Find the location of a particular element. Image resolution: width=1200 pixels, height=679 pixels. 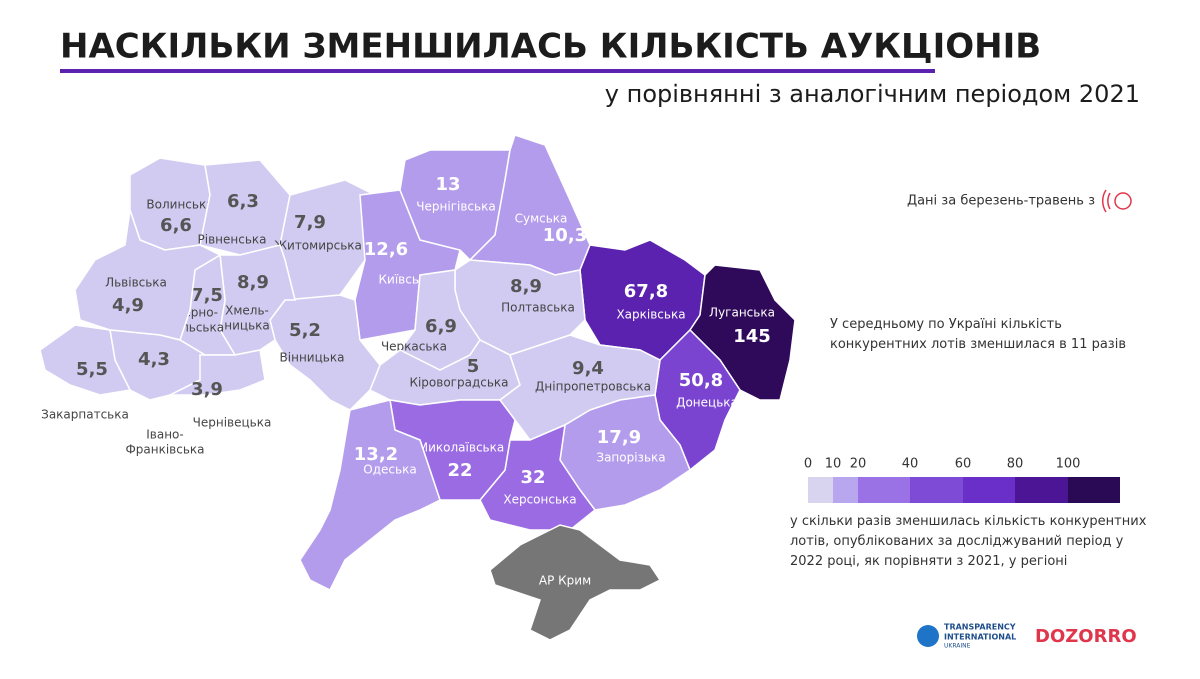

region-name: Сумська is located at coordinates (541, 219).